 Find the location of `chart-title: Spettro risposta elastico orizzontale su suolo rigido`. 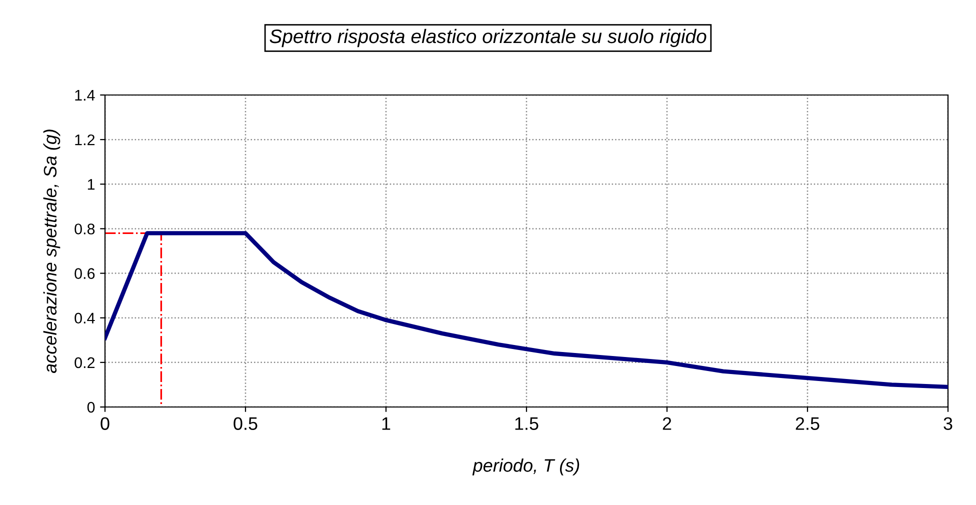

chart-title: Spettro risposta elastico orizzontale su suolo rigido is located at coordinates (488, 38).